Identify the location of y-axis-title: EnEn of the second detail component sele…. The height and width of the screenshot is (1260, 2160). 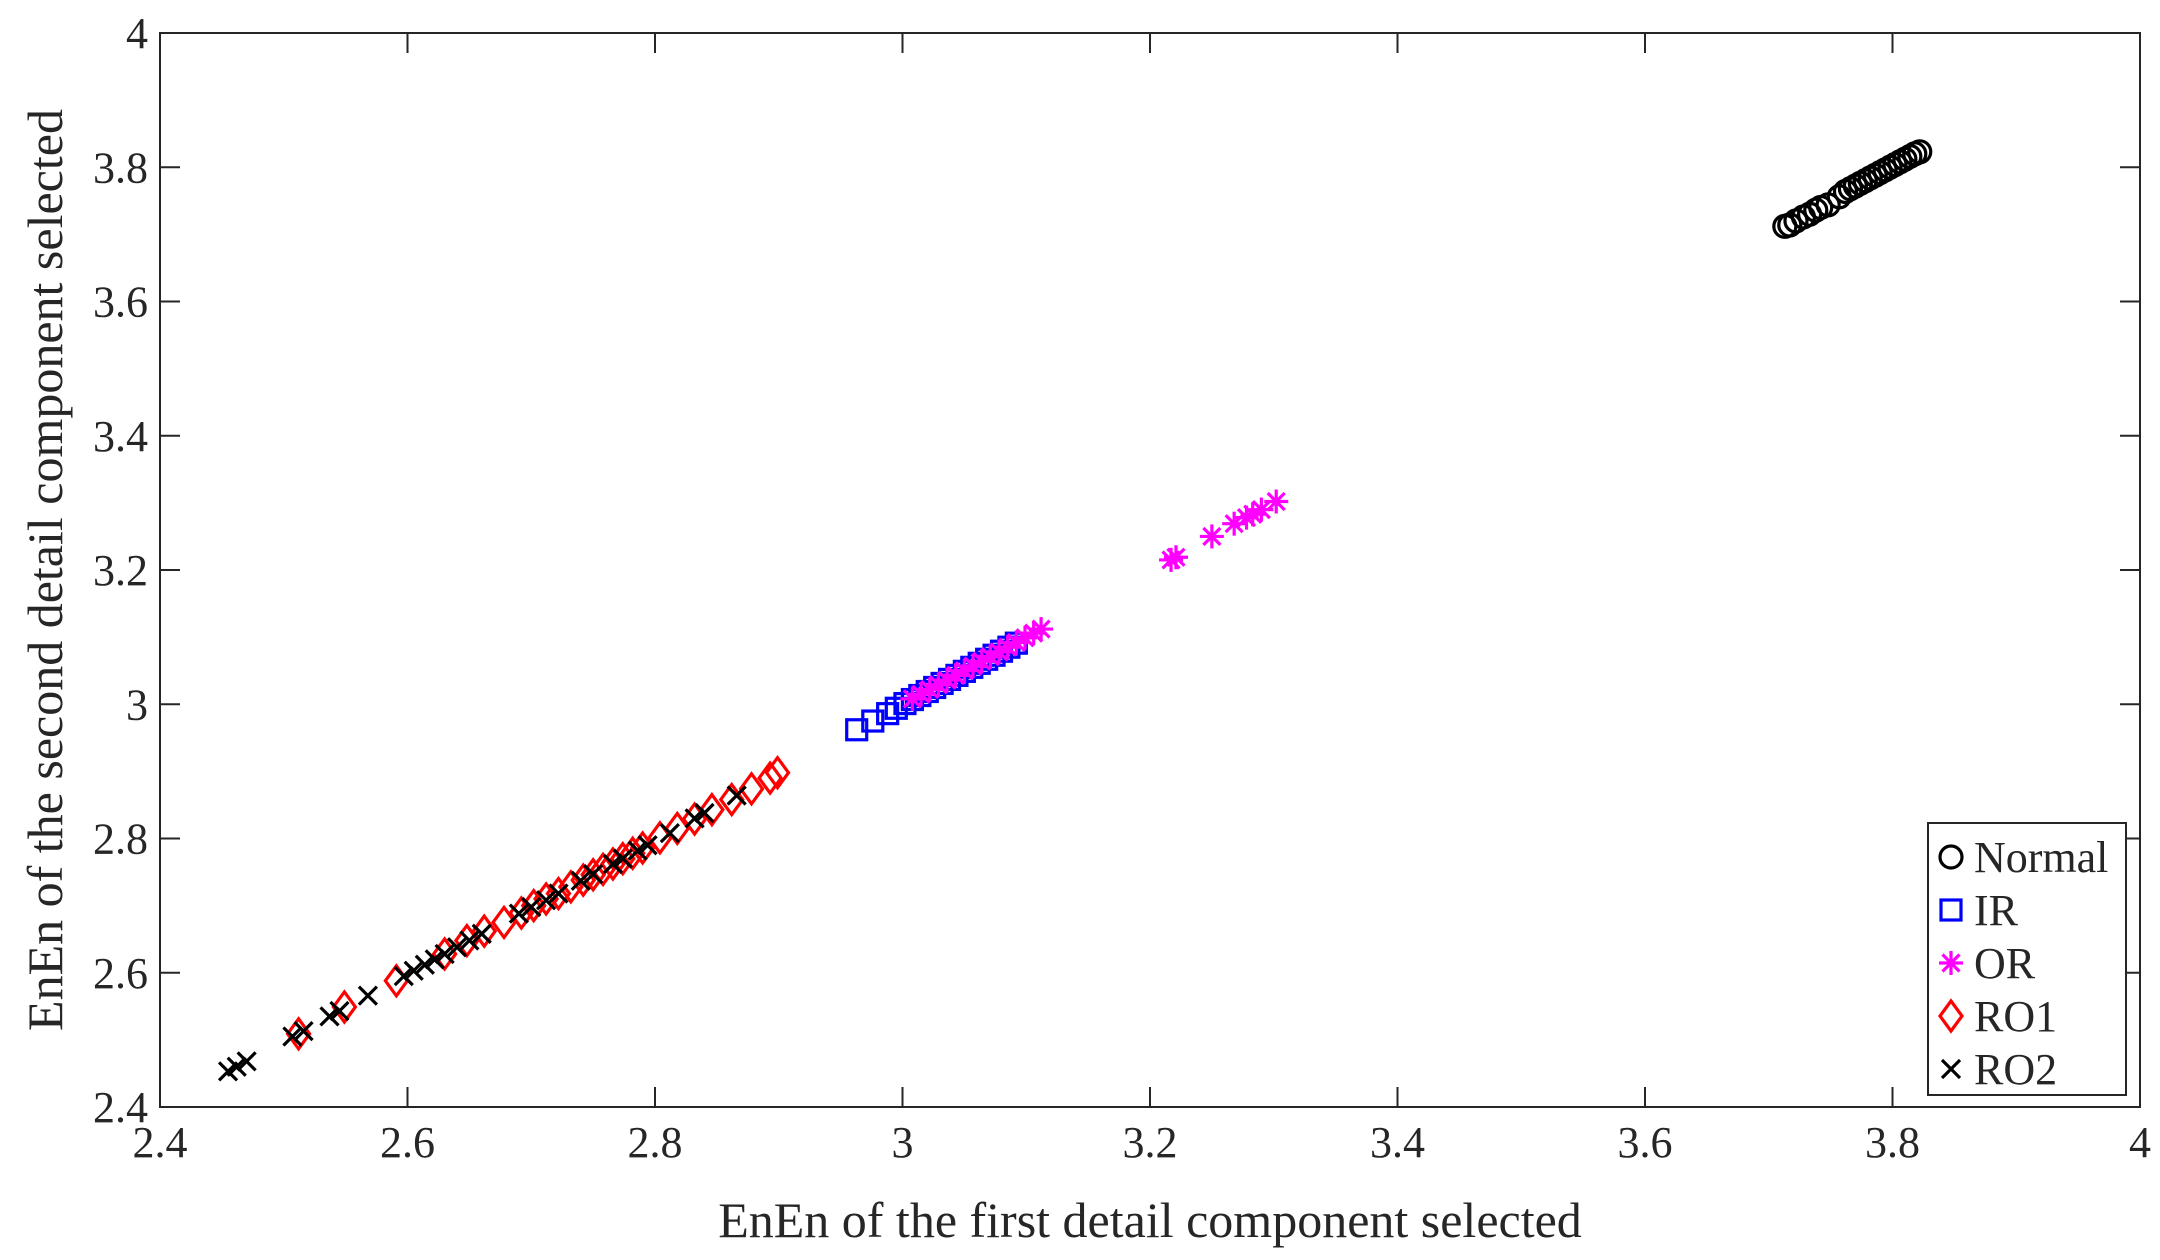
(45, 570).